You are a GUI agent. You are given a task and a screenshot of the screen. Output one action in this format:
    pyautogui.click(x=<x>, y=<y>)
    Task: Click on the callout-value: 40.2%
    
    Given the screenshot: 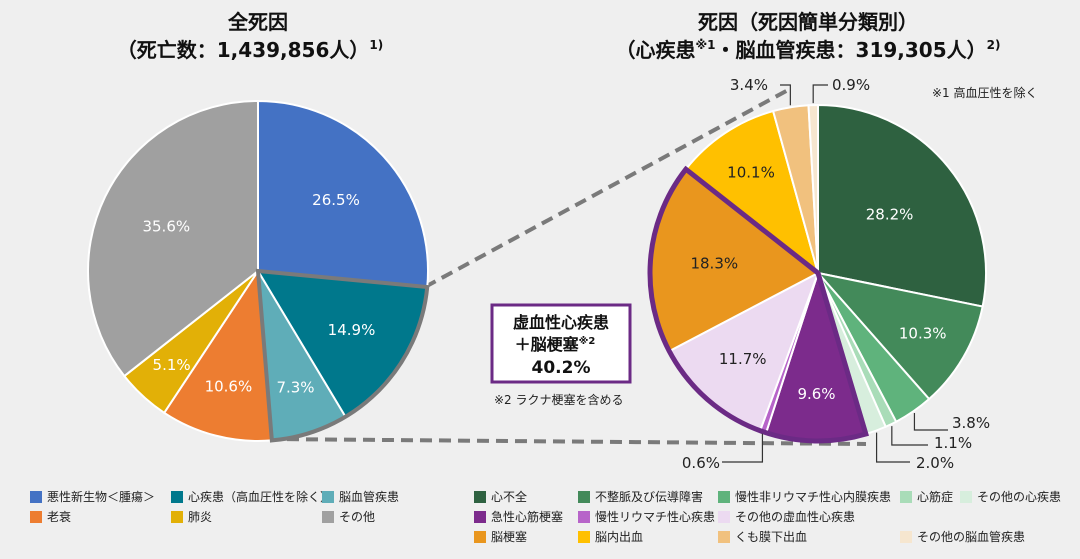 What is the action you would take?
    pyautogui.click(x=561, y=368)
    